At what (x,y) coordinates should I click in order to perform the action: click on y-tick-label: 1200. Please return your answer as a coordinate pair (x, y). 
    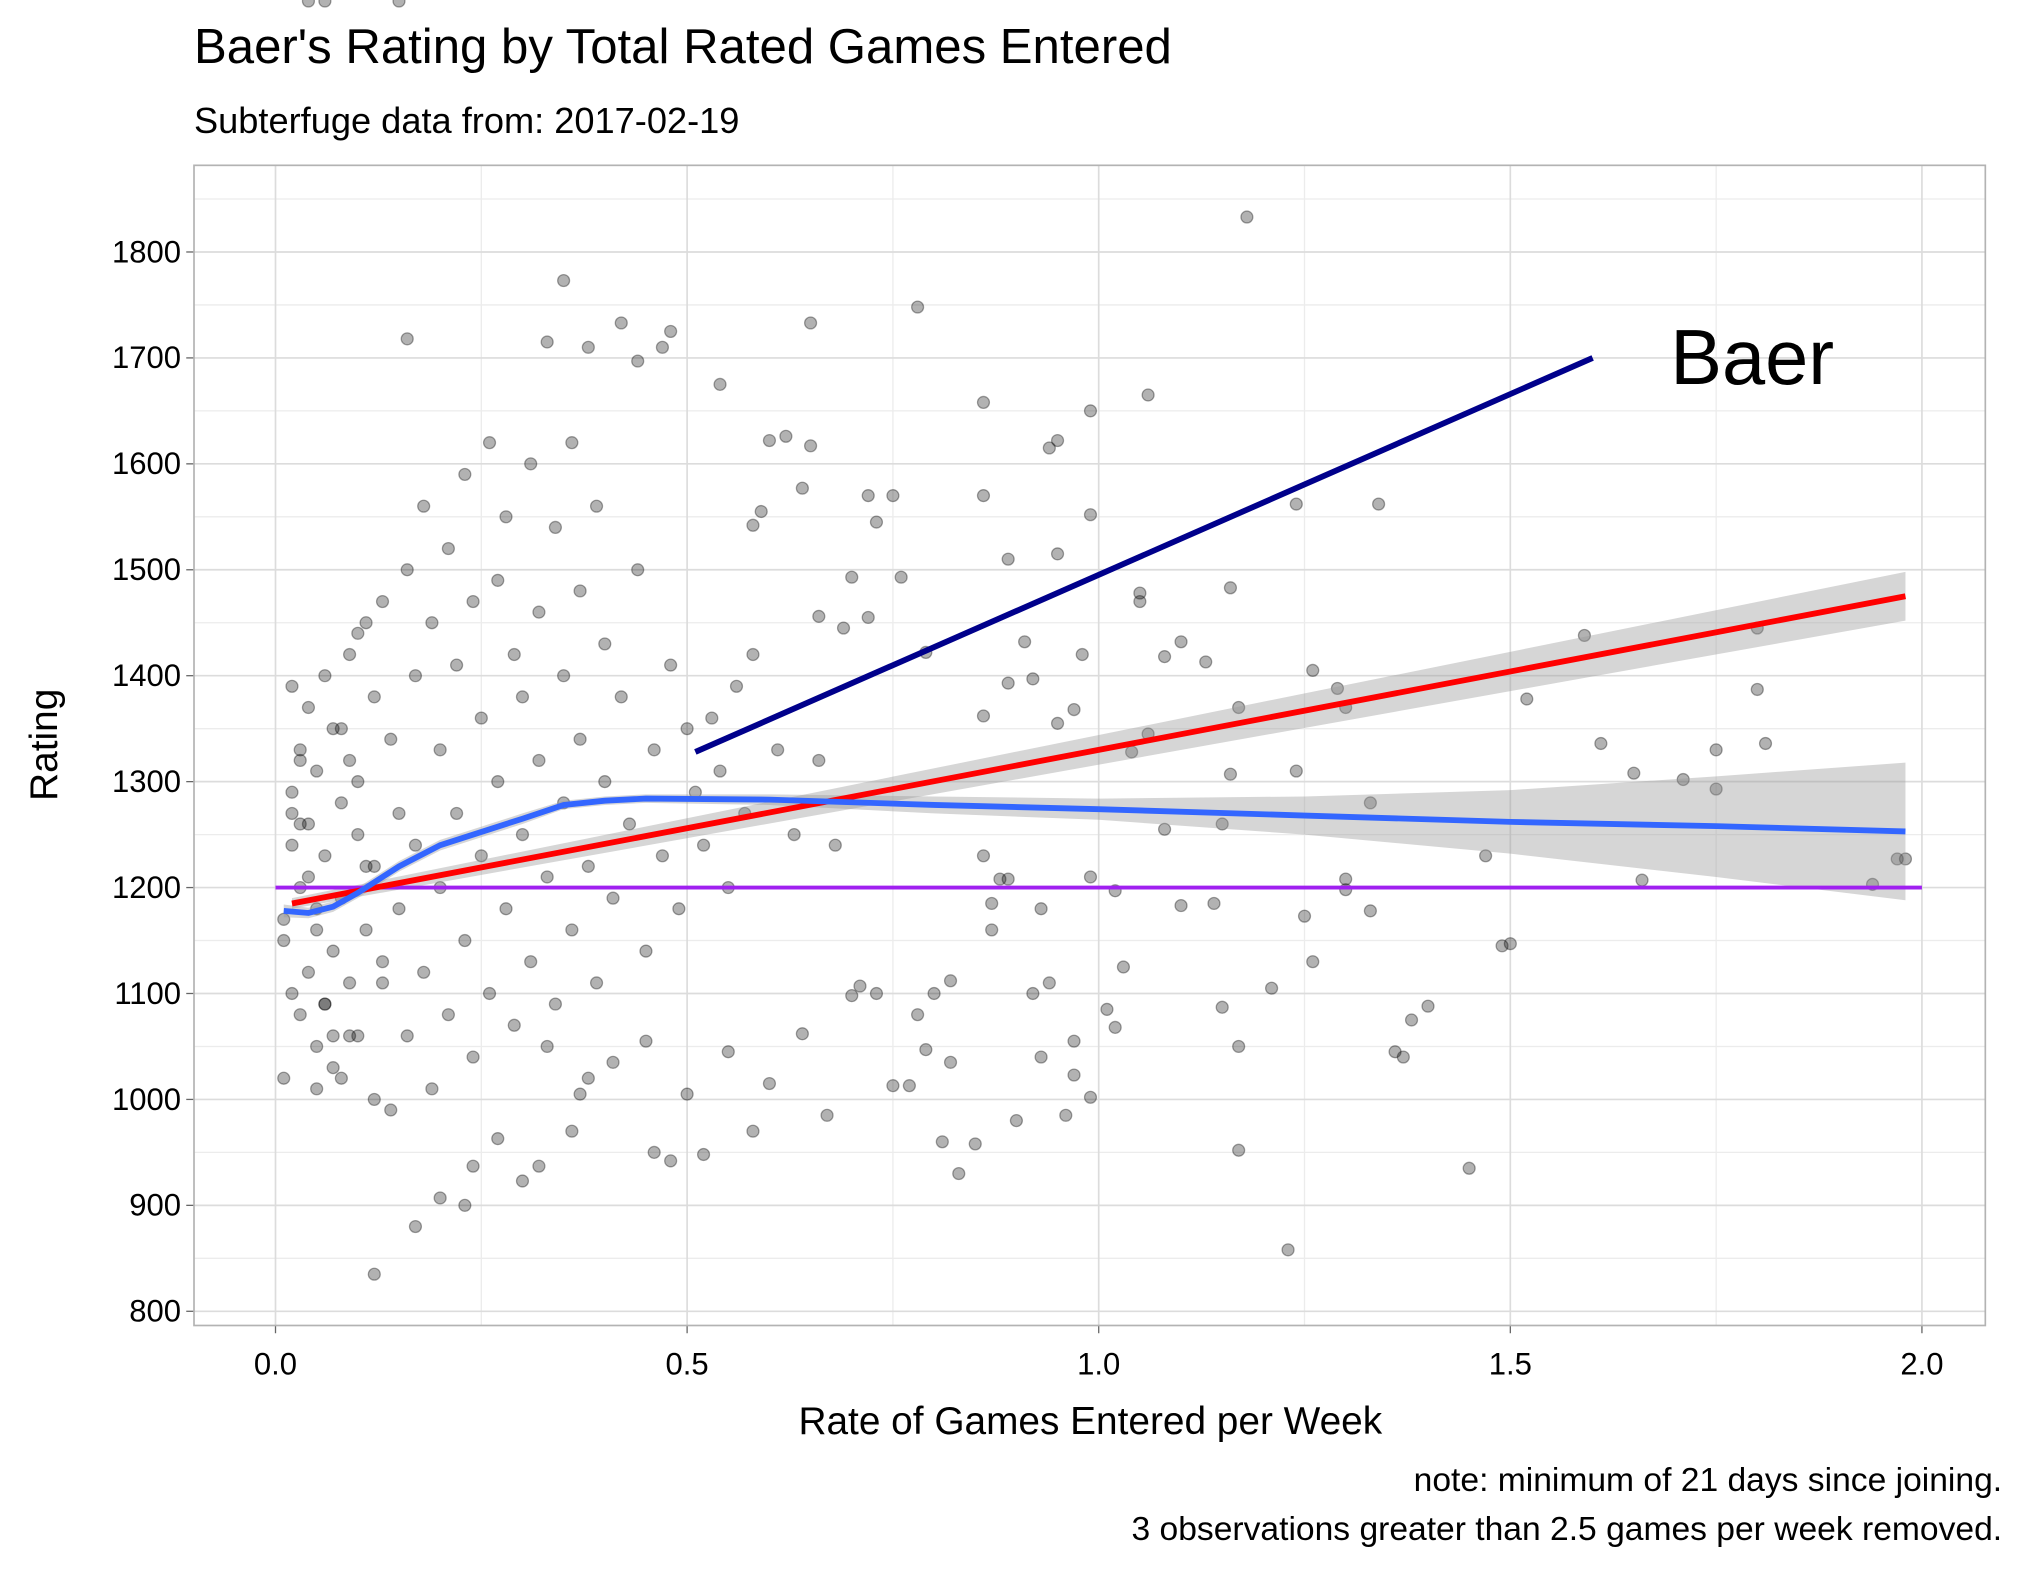
    Looking at the image, I should click on (146, 887).